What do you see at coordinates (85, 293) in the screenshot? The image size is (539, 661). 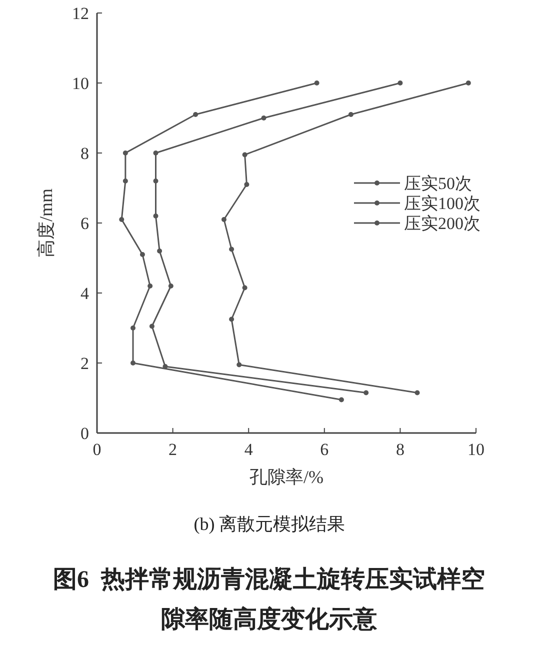 I see `y-tick-label: 4` at bounding box center [85, 293].